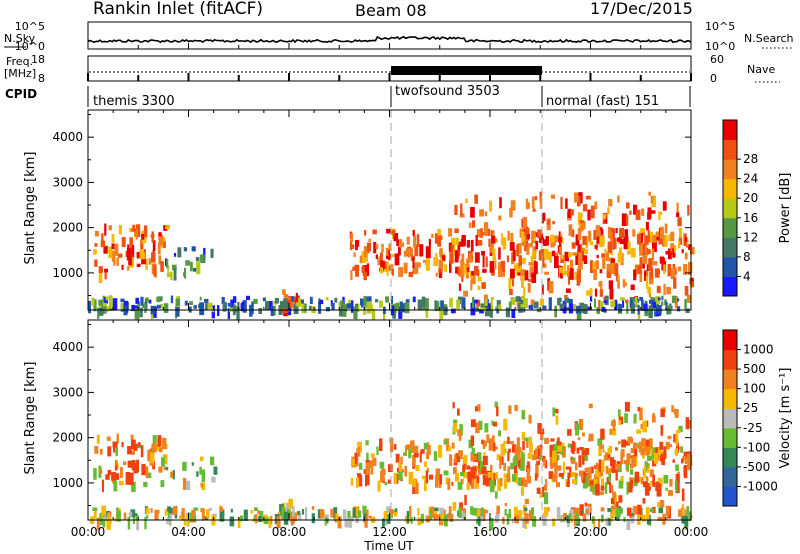 The image size is (800, 554). Describe the element at coordinates (753, 428) in the screenshot. I see `colorbar-tick-label: -25` at that location.